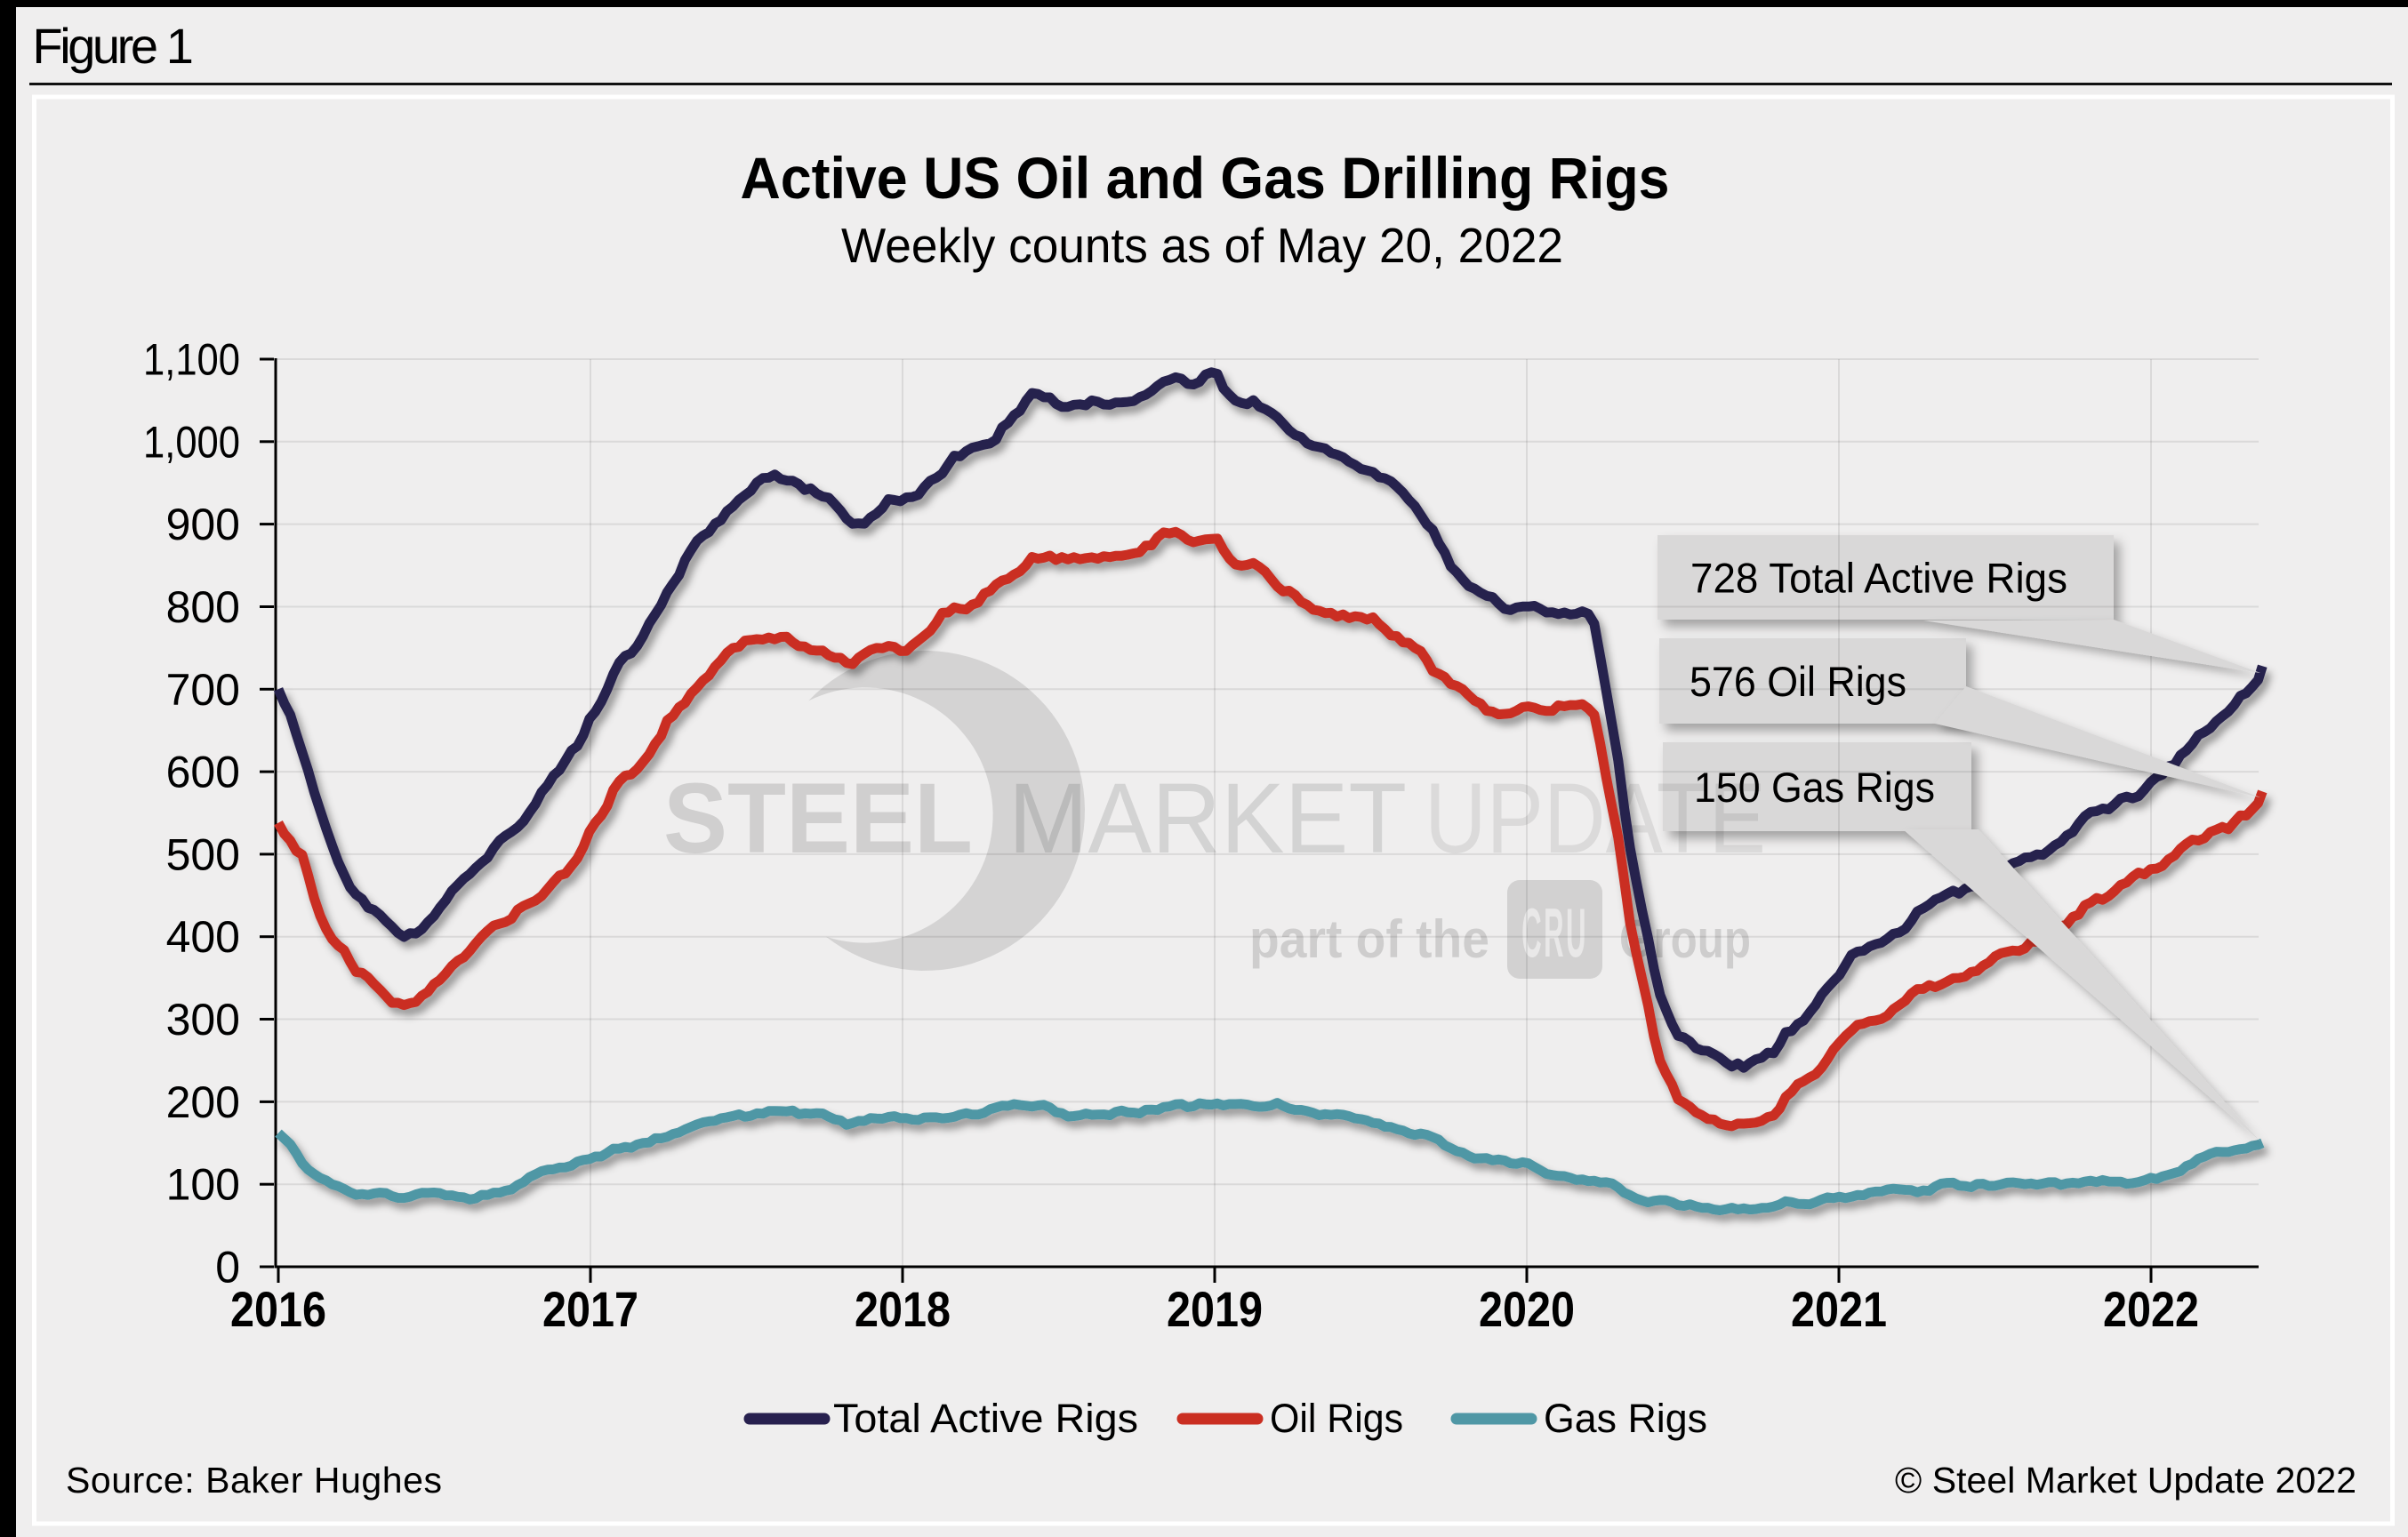 This screenshot has width=2408, height=1537. Describe the element at coordinates (278, 1309) in the screenshot. I see `svg-text: 2016` at that location.